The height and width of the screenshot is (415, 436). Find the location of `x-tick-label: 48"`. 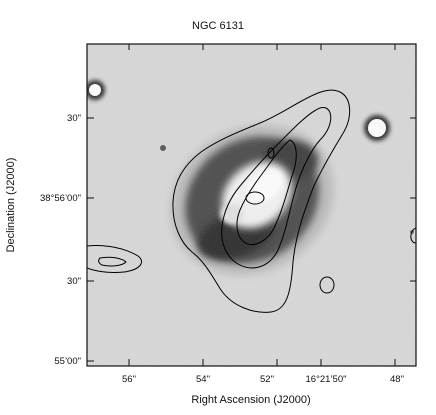

x-tick-label: 48" is located at coordinates (397, 379).